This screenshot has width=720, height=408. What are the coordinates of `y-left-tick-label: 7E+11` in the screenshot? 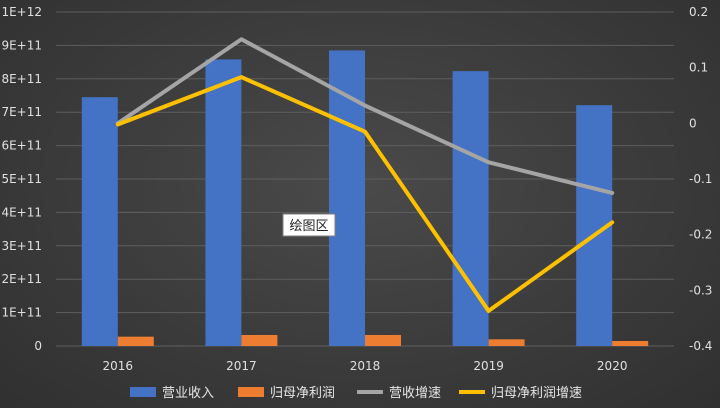 It's located at (21, 112).